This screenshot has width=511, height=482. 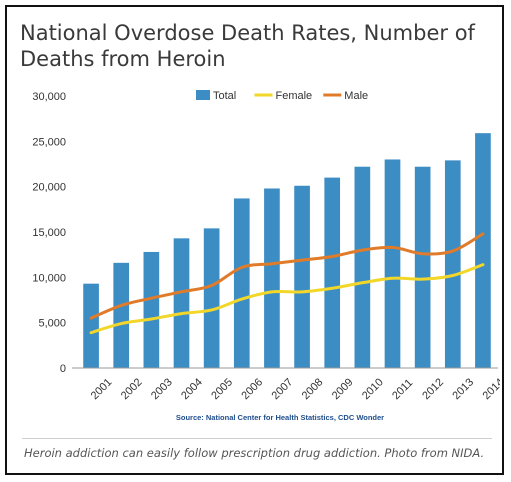 I want to click on bar-total-2007, so click(x=272, y=278).